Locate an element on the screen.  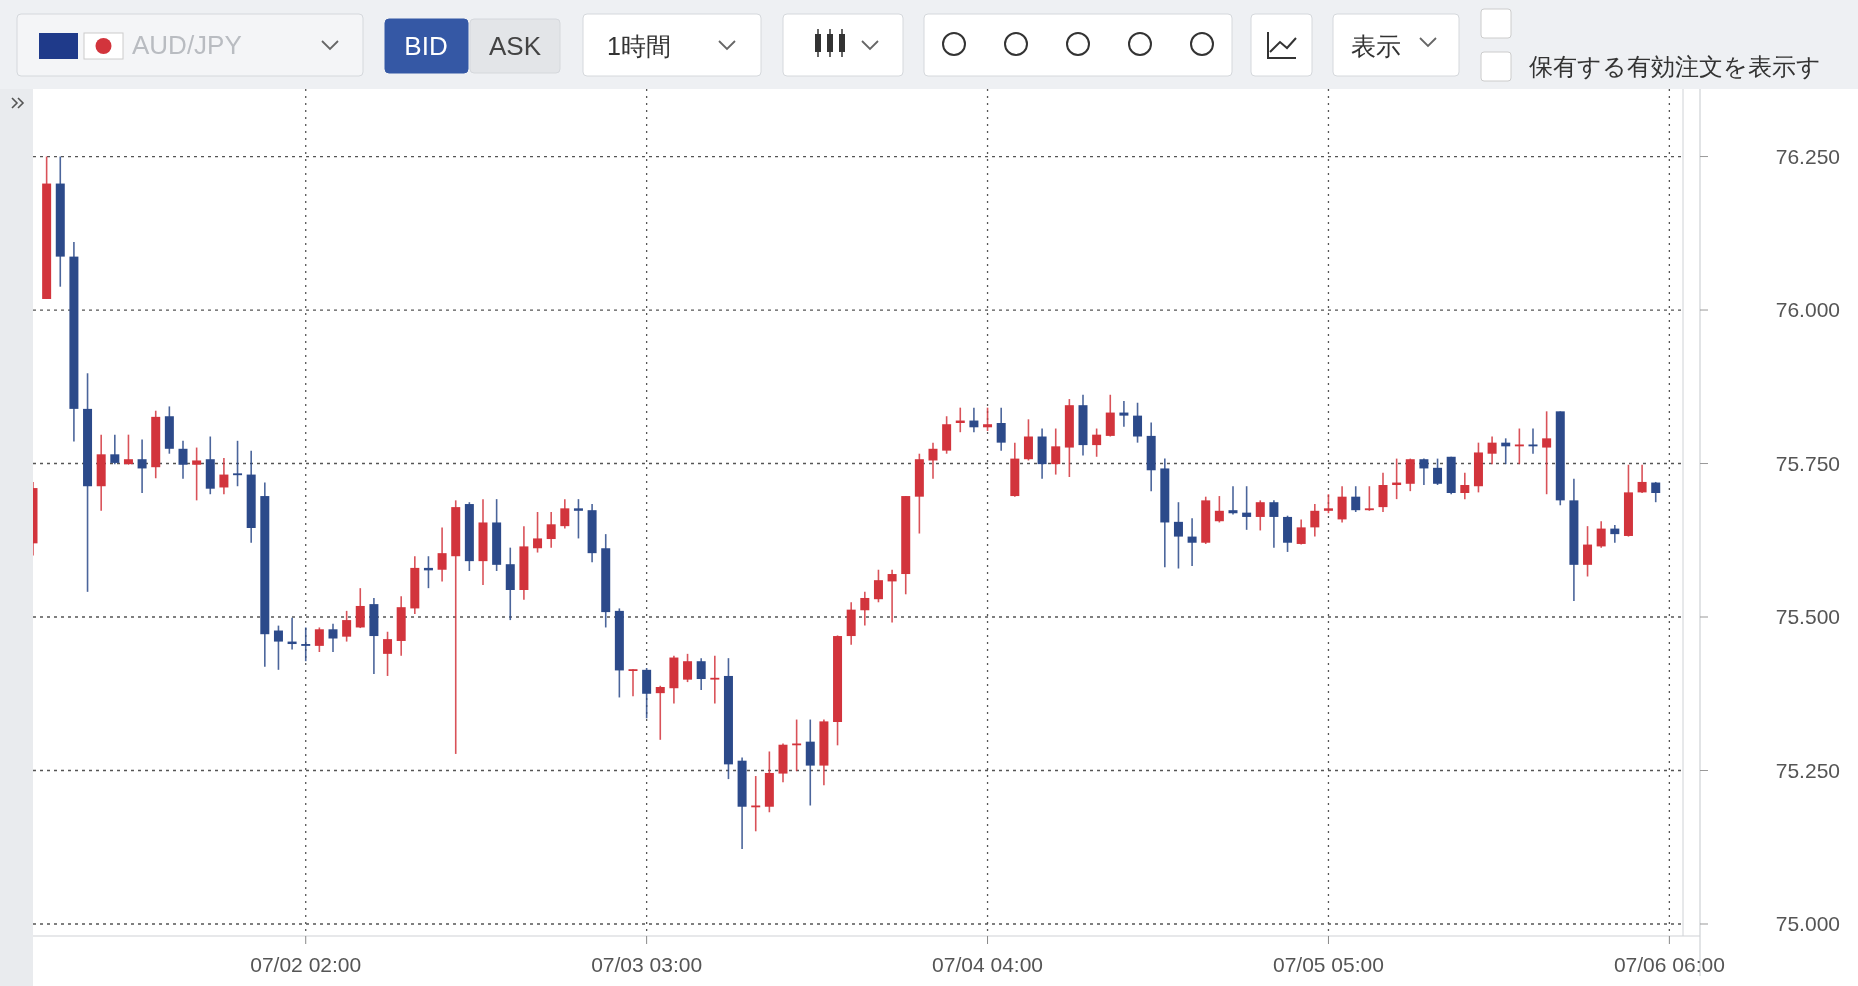
x-tick-label: 07/02 02:00 is located at coordinates (306, 964).